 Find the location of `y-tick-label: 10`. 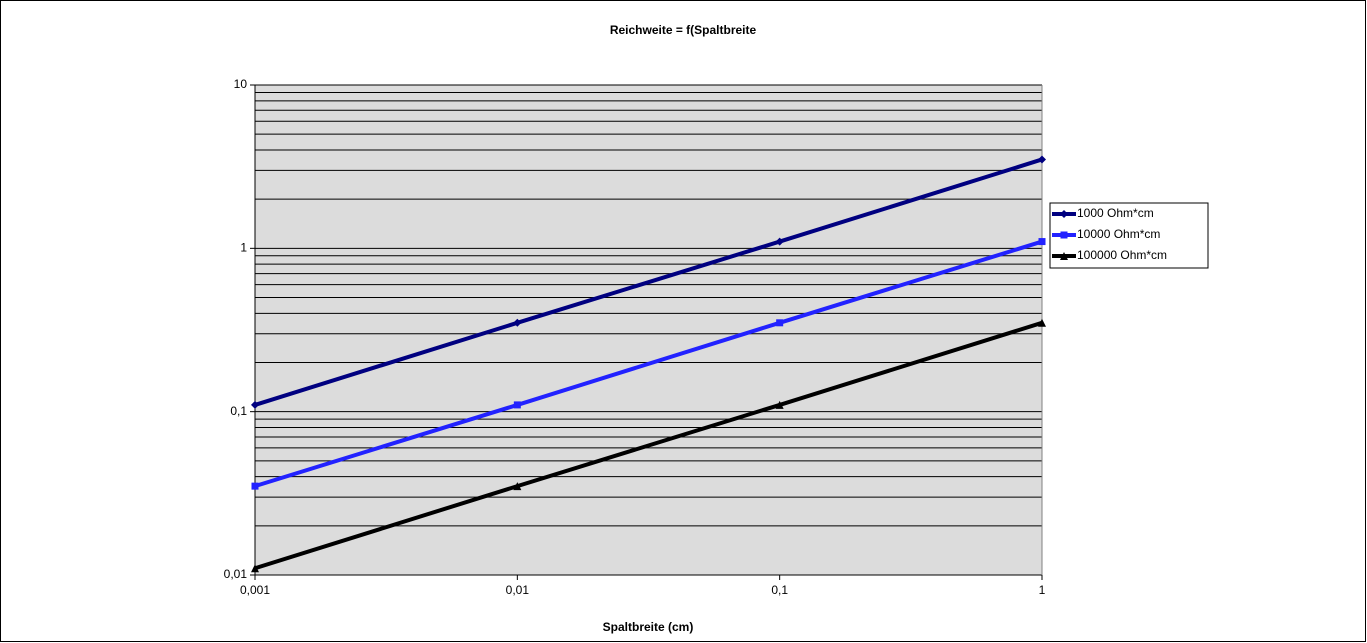

y-tick-label: 10 is located at coordinates (241, 84).